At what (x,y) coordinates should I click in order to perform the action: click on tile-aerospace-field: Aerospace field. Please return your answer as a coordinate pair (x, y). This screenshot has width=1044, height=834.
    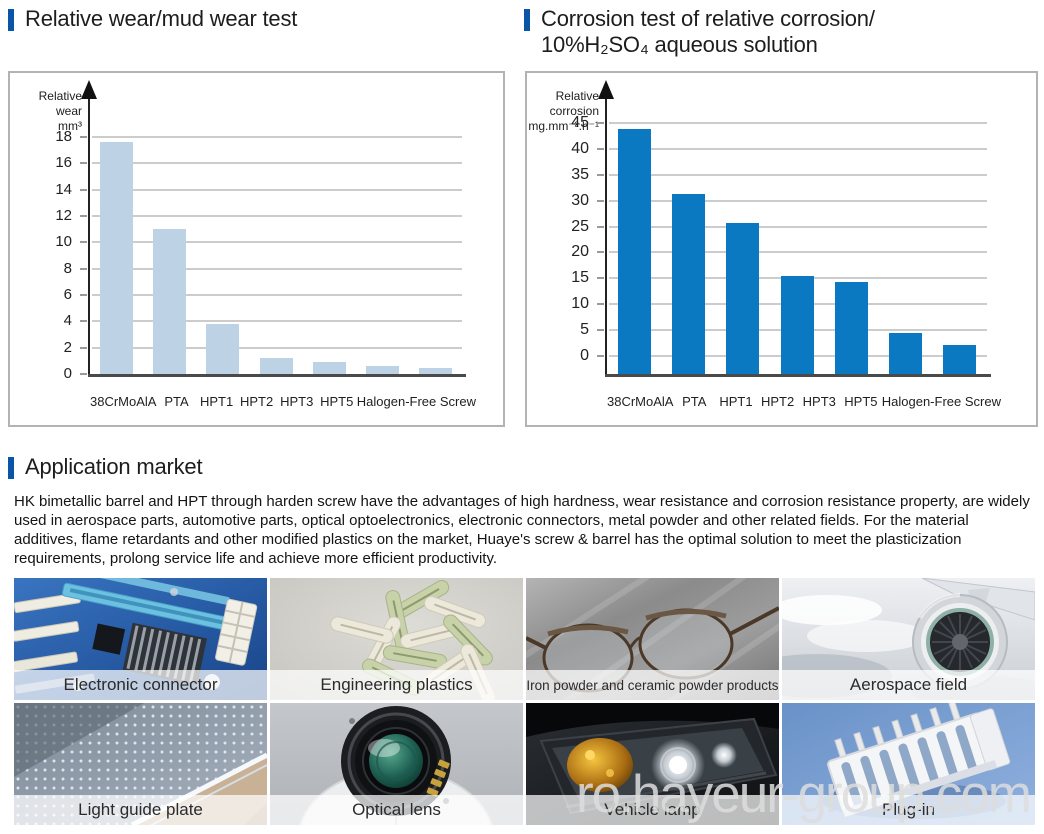
    Looking at the image, I should click on (908, 639).